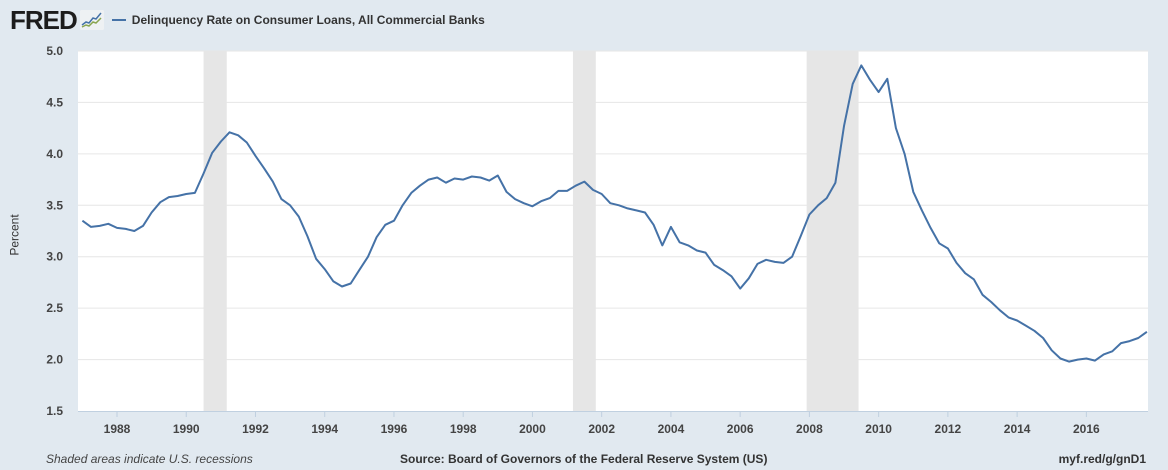 The height and width of the screenshot is (470, 1168). What do you see at coordinates (54, 257) in the screenshot?
I see `y-tick-label: 3.0` at bounding box center [54, 257].